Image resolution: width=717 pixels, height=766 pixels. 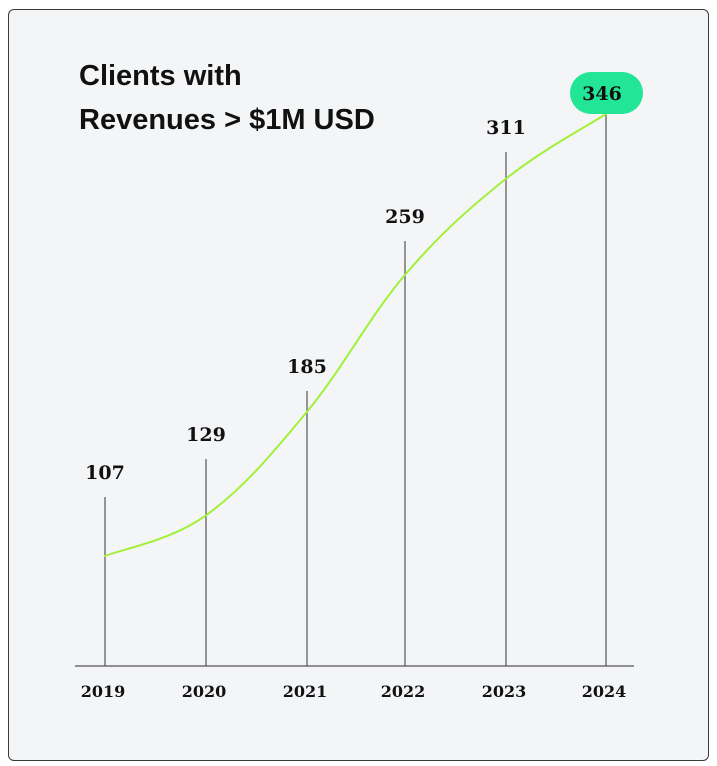 I want to click on chart-title-line-1: Clients with, so click(x=160, y=76).